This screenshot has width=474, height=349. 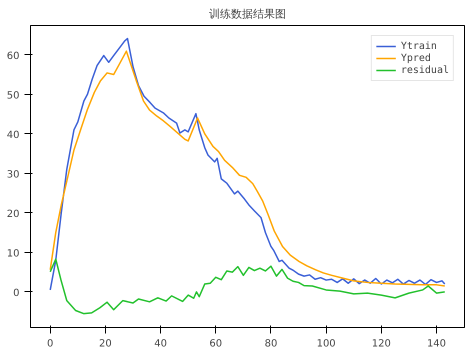 What do you see at coordinates (105, 343) in the screenshot?
I see `x-tick-label: 20` at bounding box center [105, 343].